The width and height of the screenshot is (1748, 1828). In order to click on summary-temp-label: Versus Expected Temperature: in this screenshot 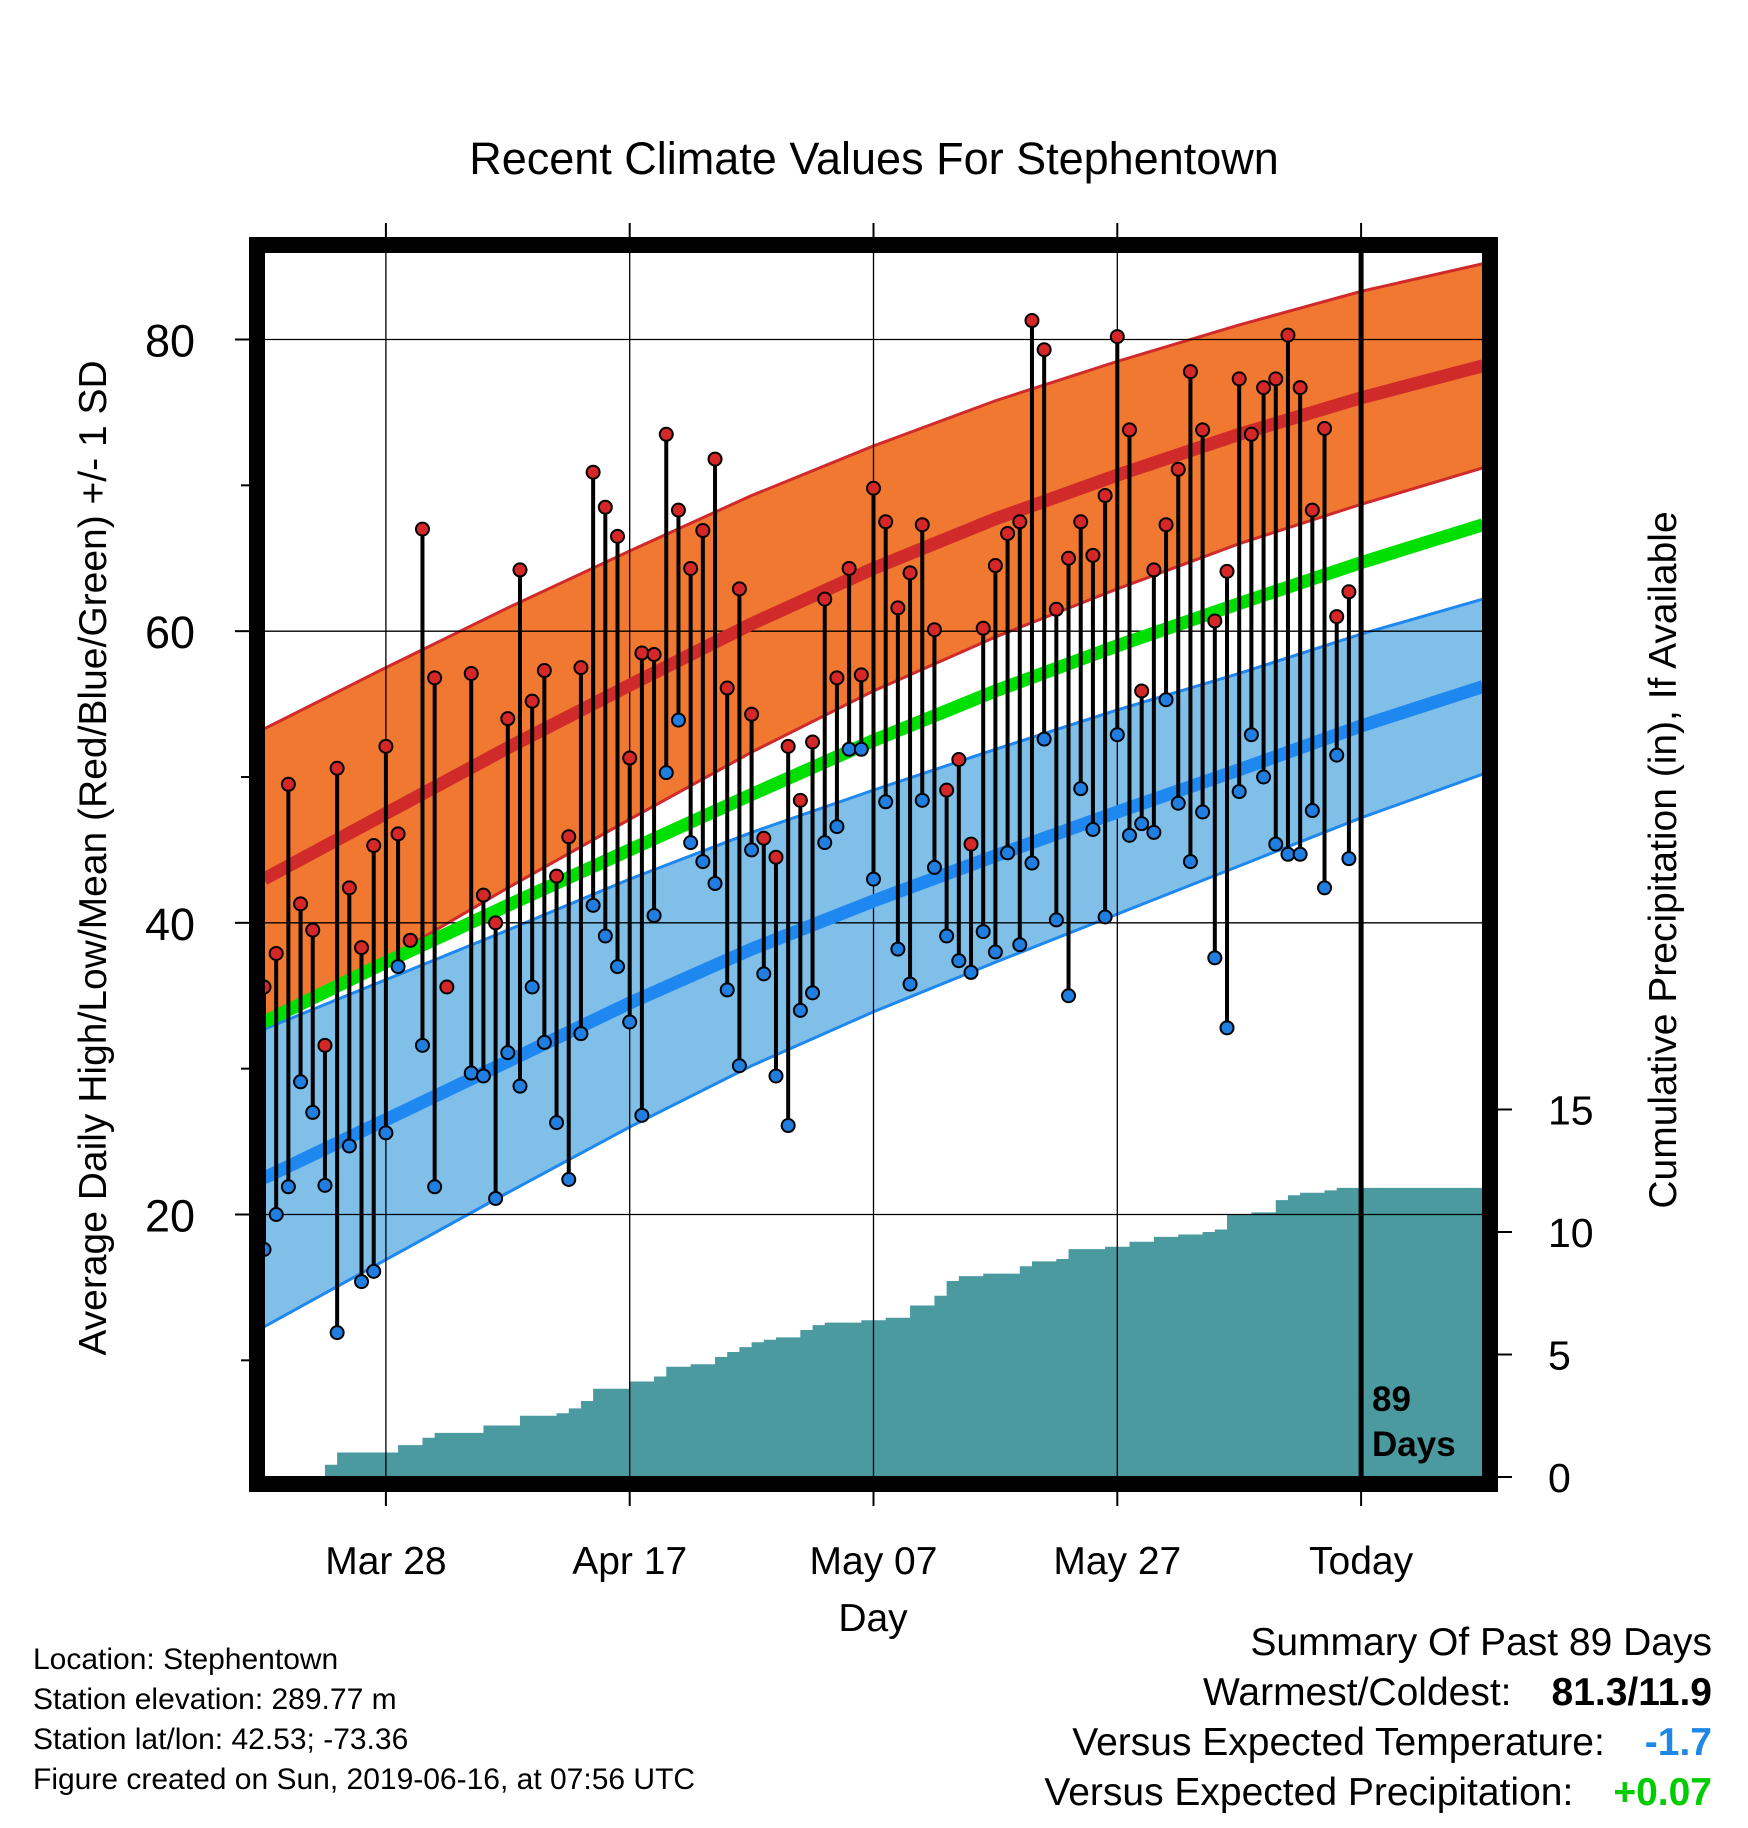, I will do `click(1338, 1742)`.